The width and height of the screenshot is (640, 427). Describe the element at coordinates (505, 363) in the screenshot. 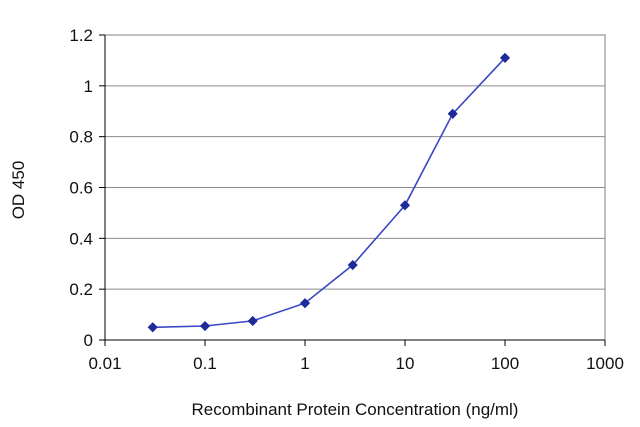

I see `x-tick-label: 100` at that location.